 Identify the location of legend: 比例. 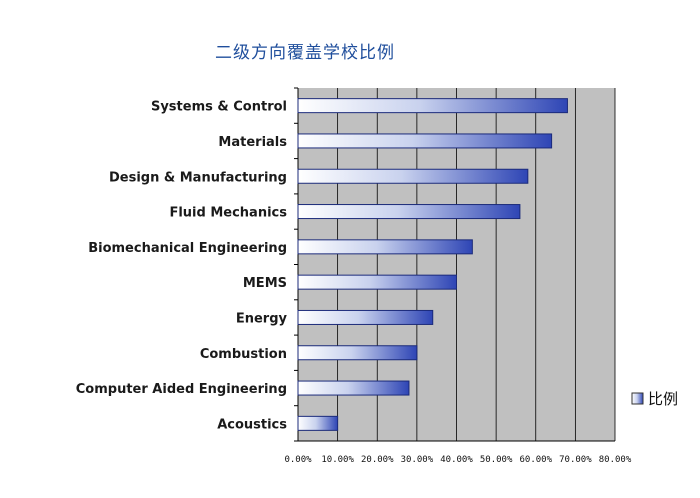
(654, 399).